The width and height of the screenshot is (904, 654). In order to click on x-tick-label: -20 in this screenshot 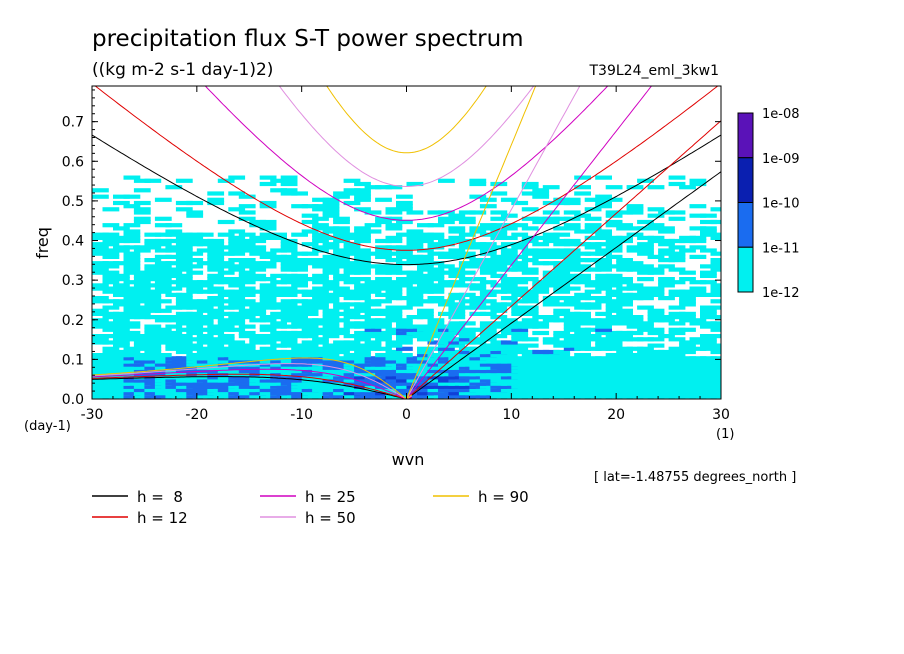, I will do `click(196, 415)`.